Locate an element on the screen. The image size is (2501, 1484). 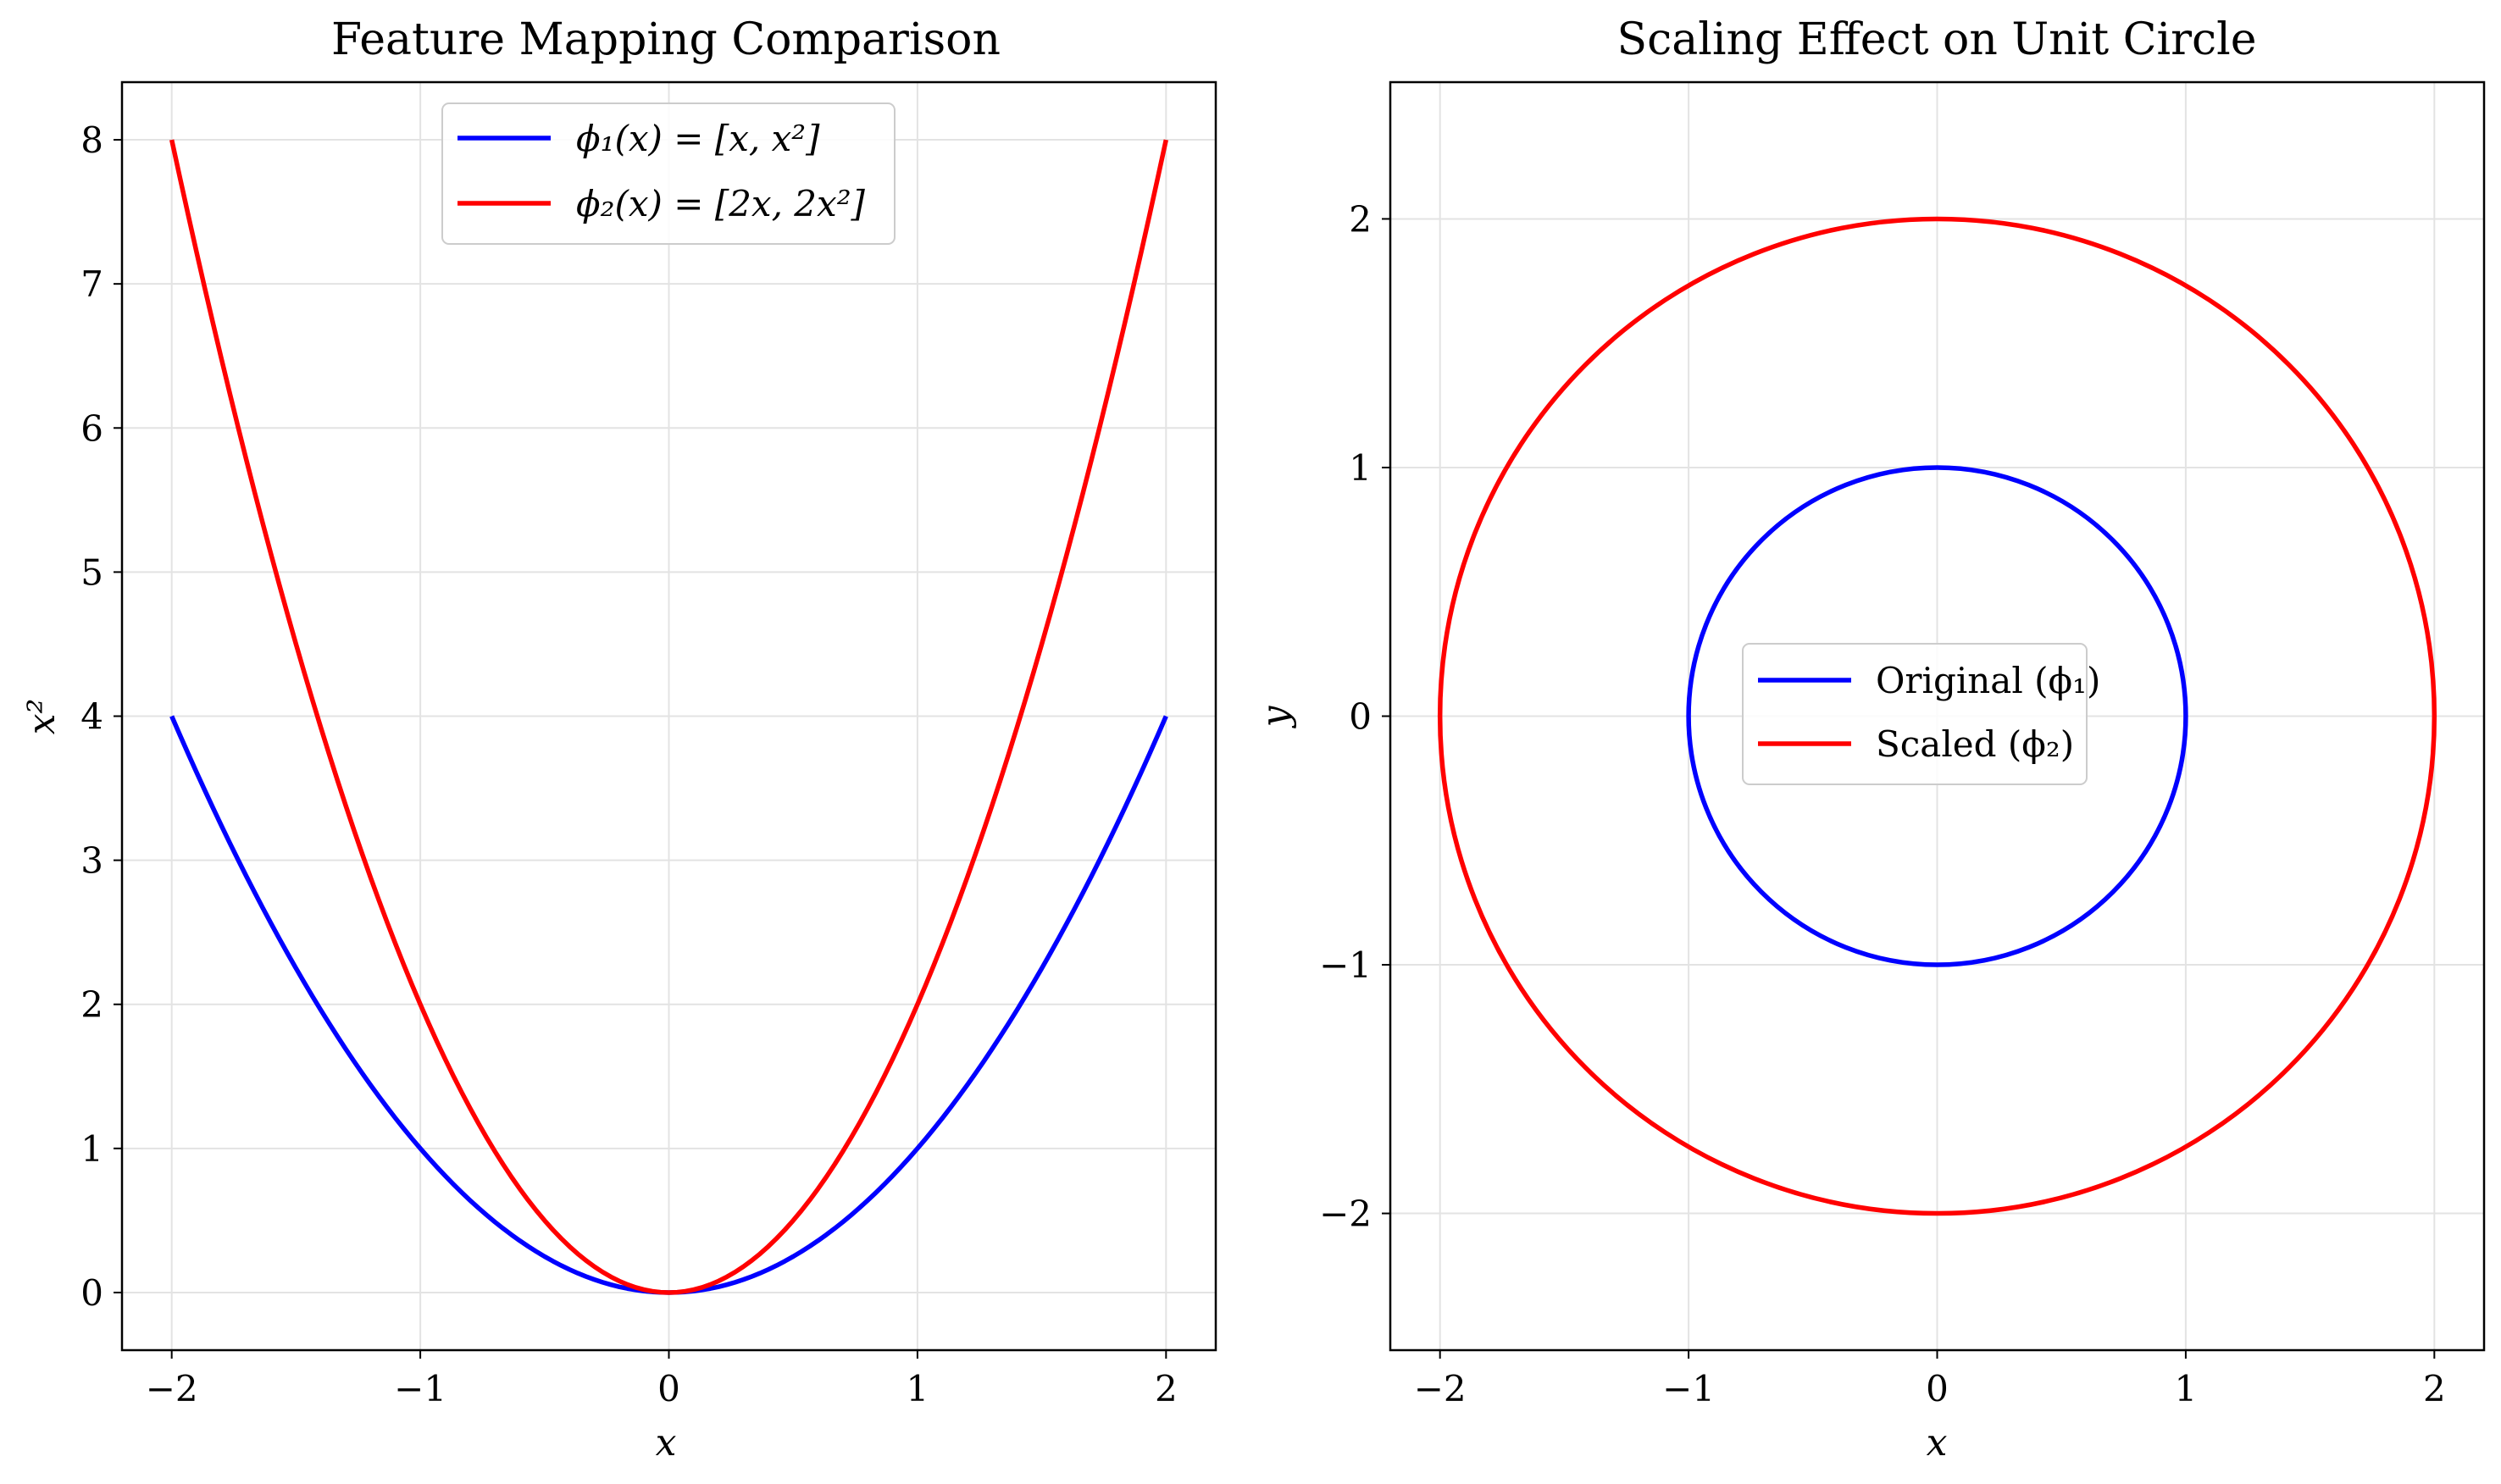
legend: ϕ₁(x) = [x, x²] ϕ₂(x) = [2x, 2x²] is located at coordinates (668, 173).